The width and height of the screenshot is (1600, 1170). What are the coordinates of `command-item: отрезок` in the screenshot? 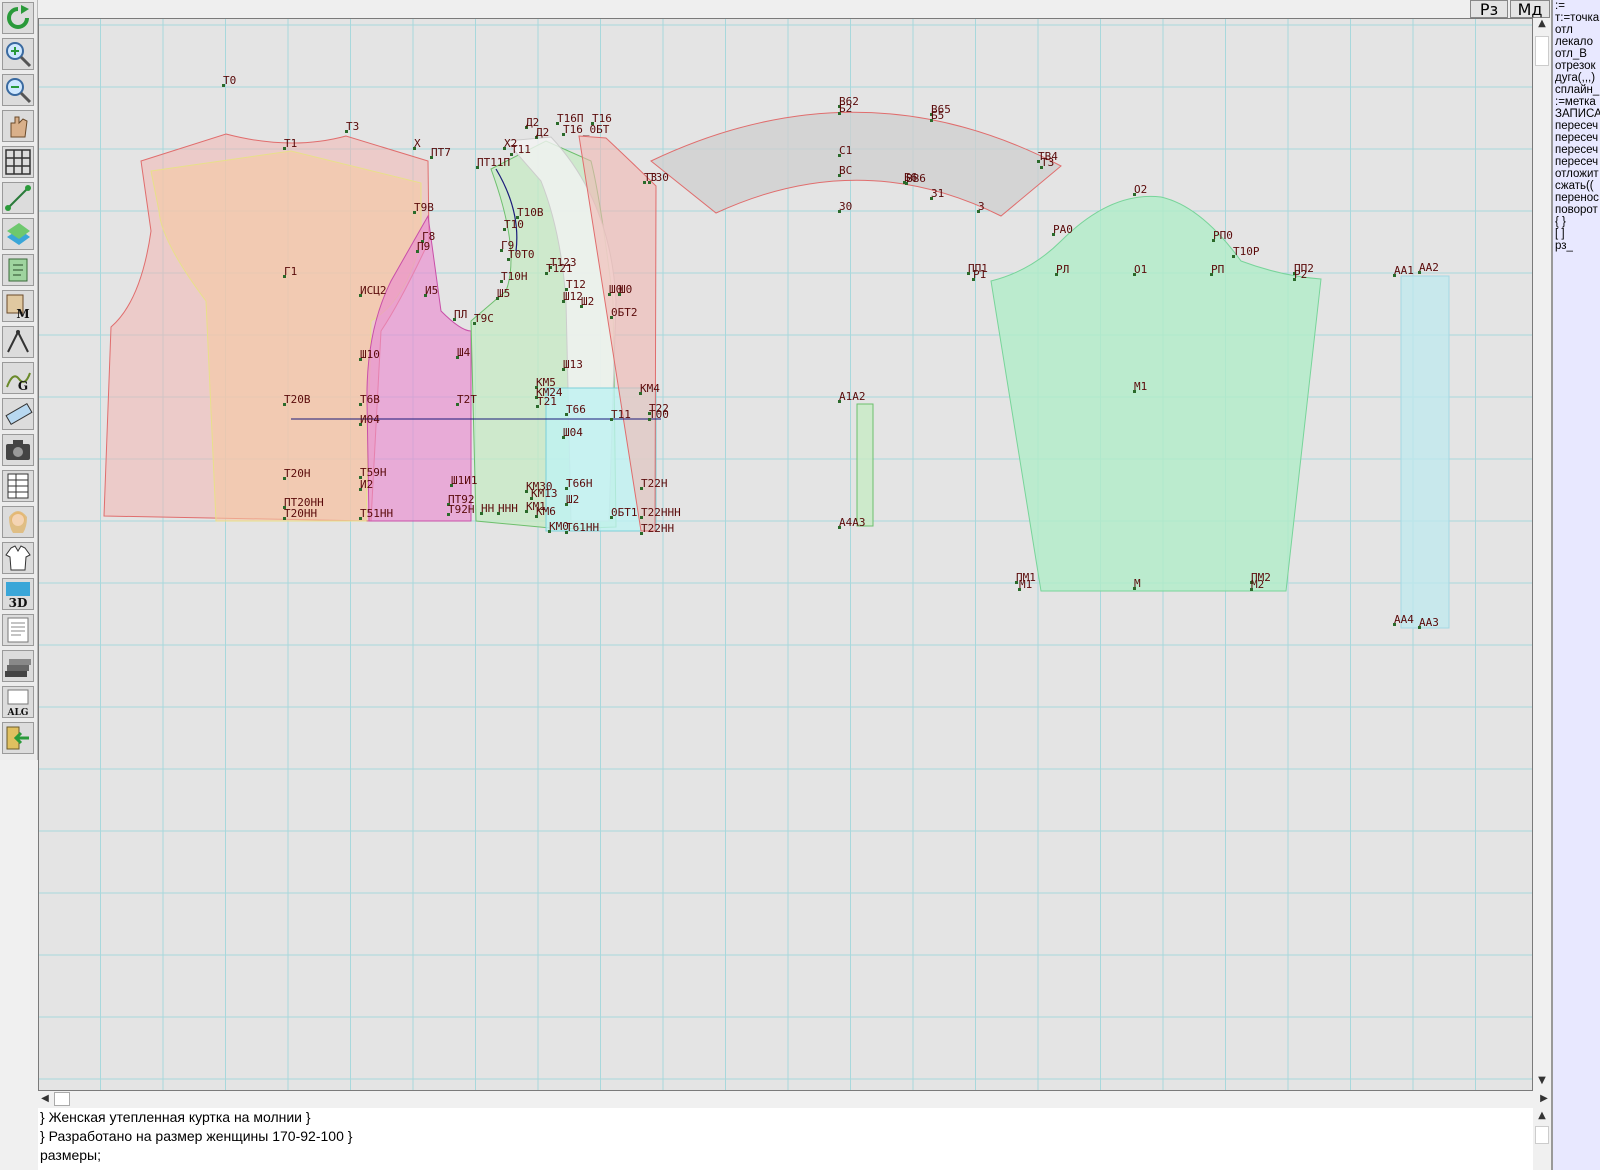 It's located at (1575, 66).